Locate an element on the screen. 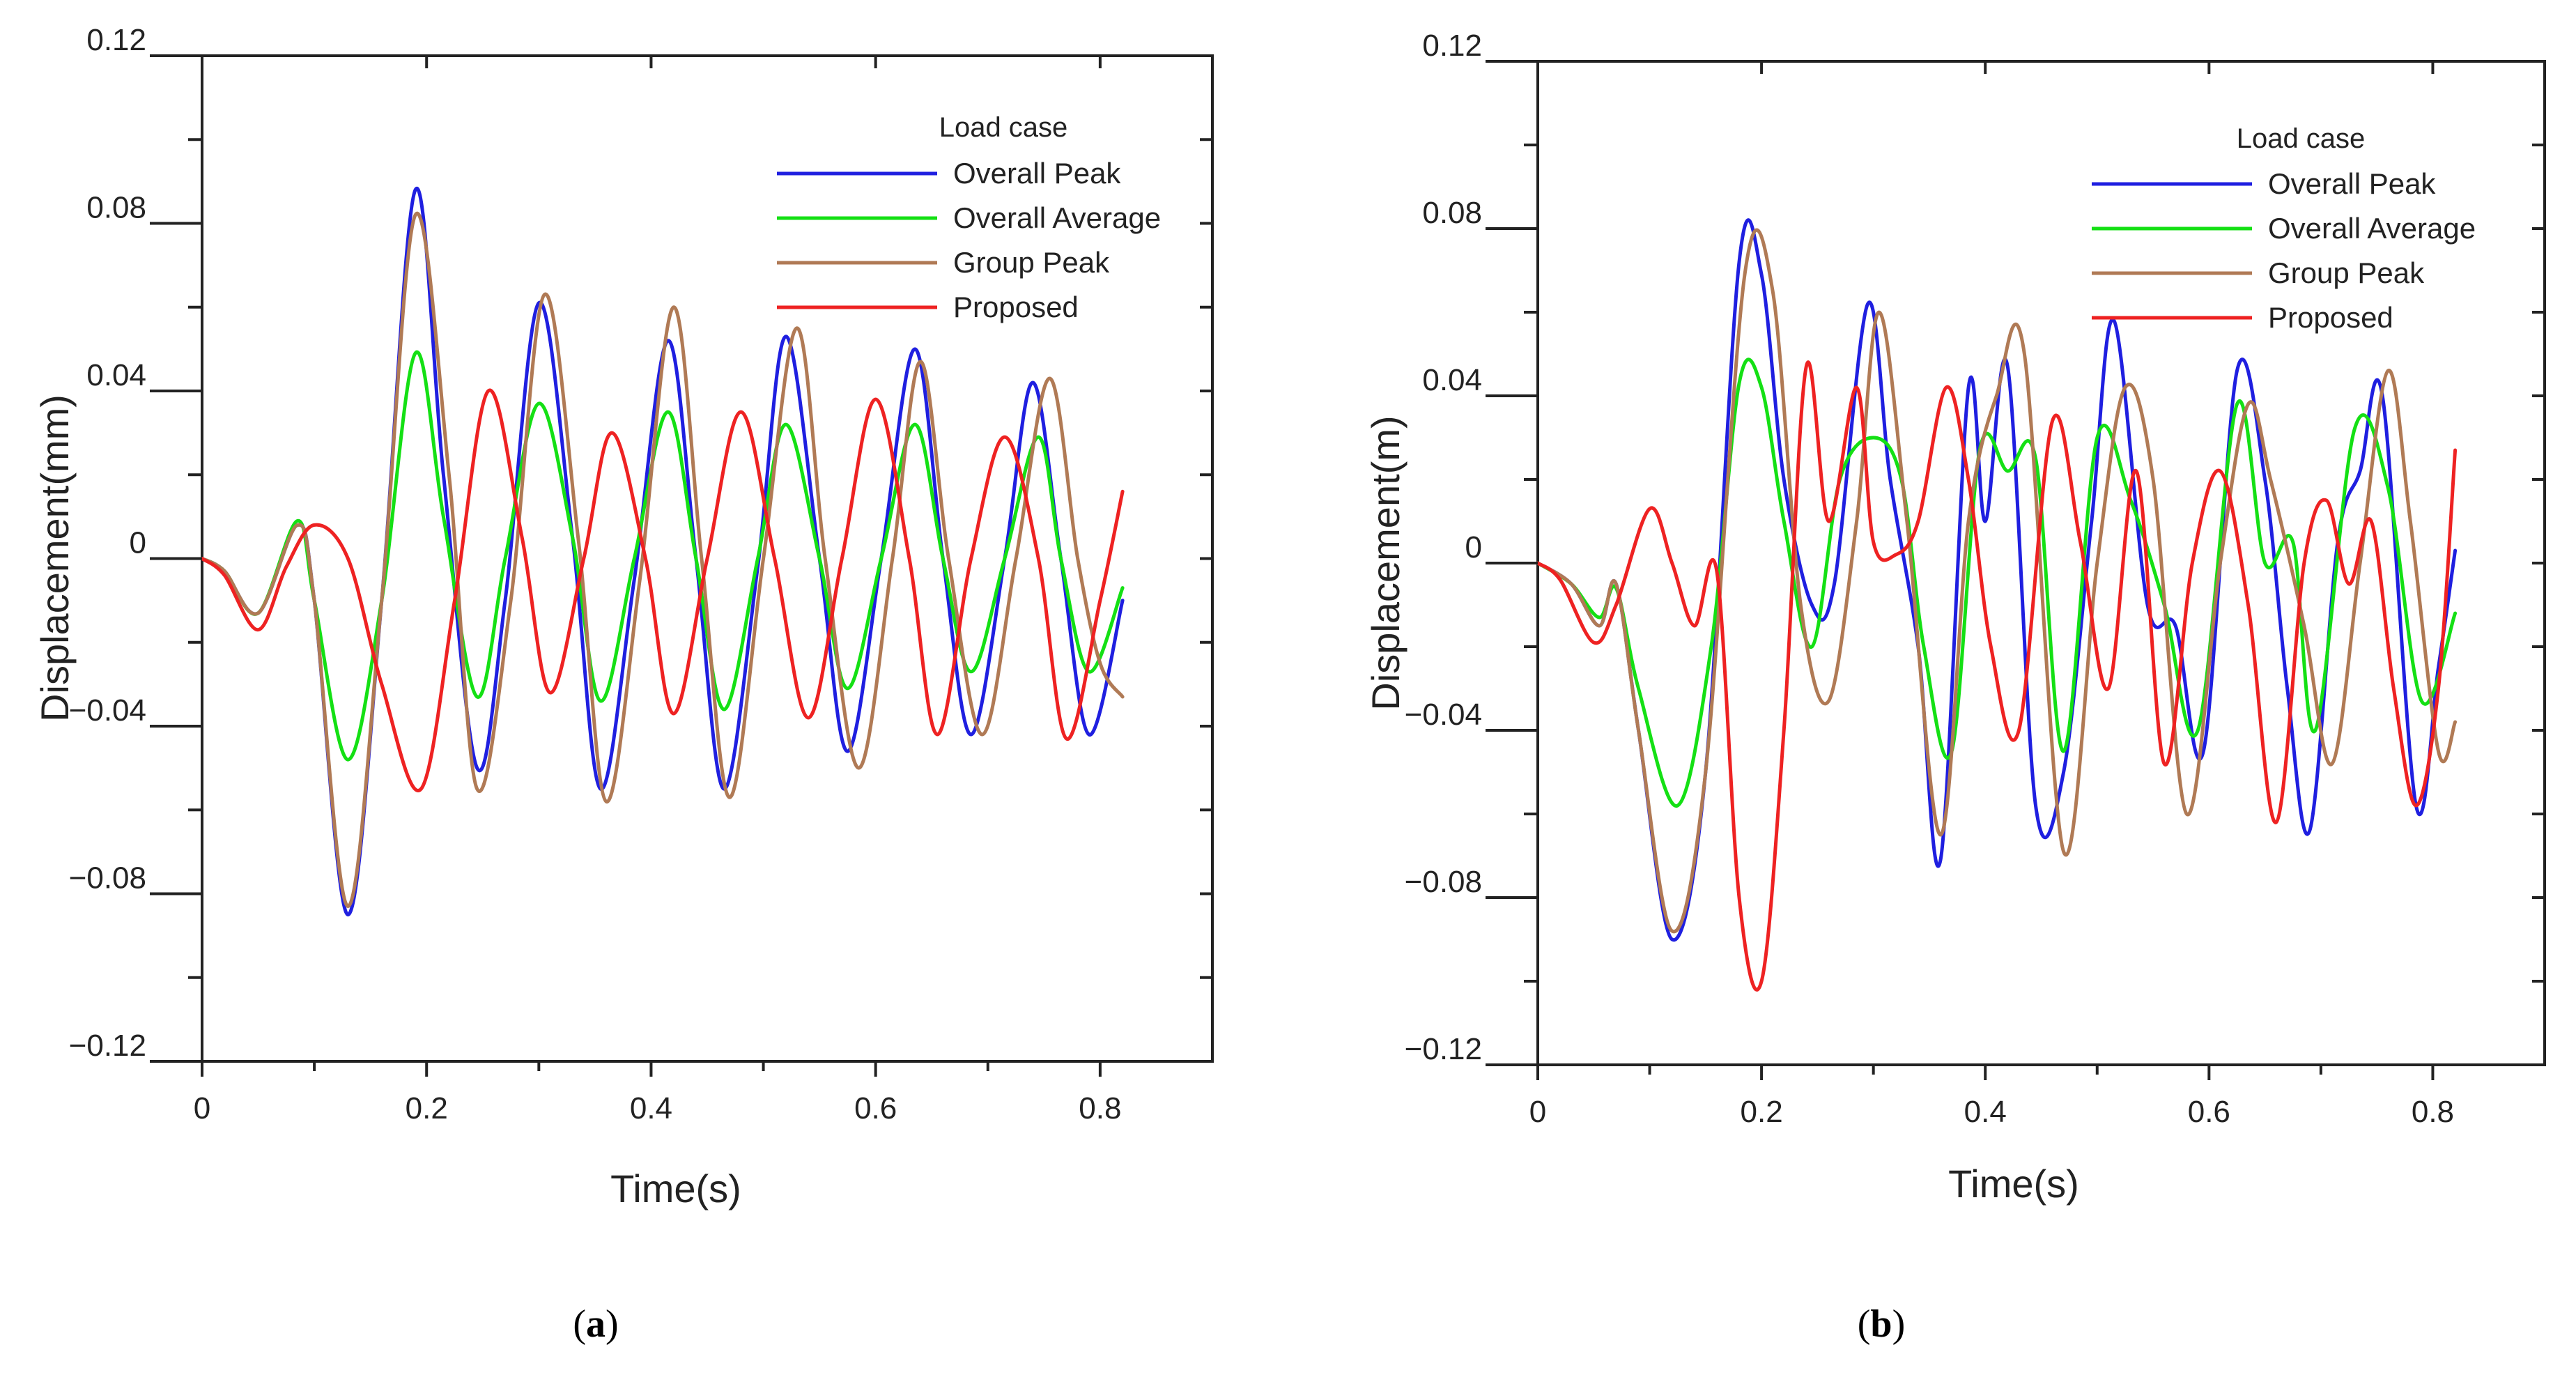 The image size is (2576, 1384). panel-caption: (b) is located at coordinates (1881, 1324).